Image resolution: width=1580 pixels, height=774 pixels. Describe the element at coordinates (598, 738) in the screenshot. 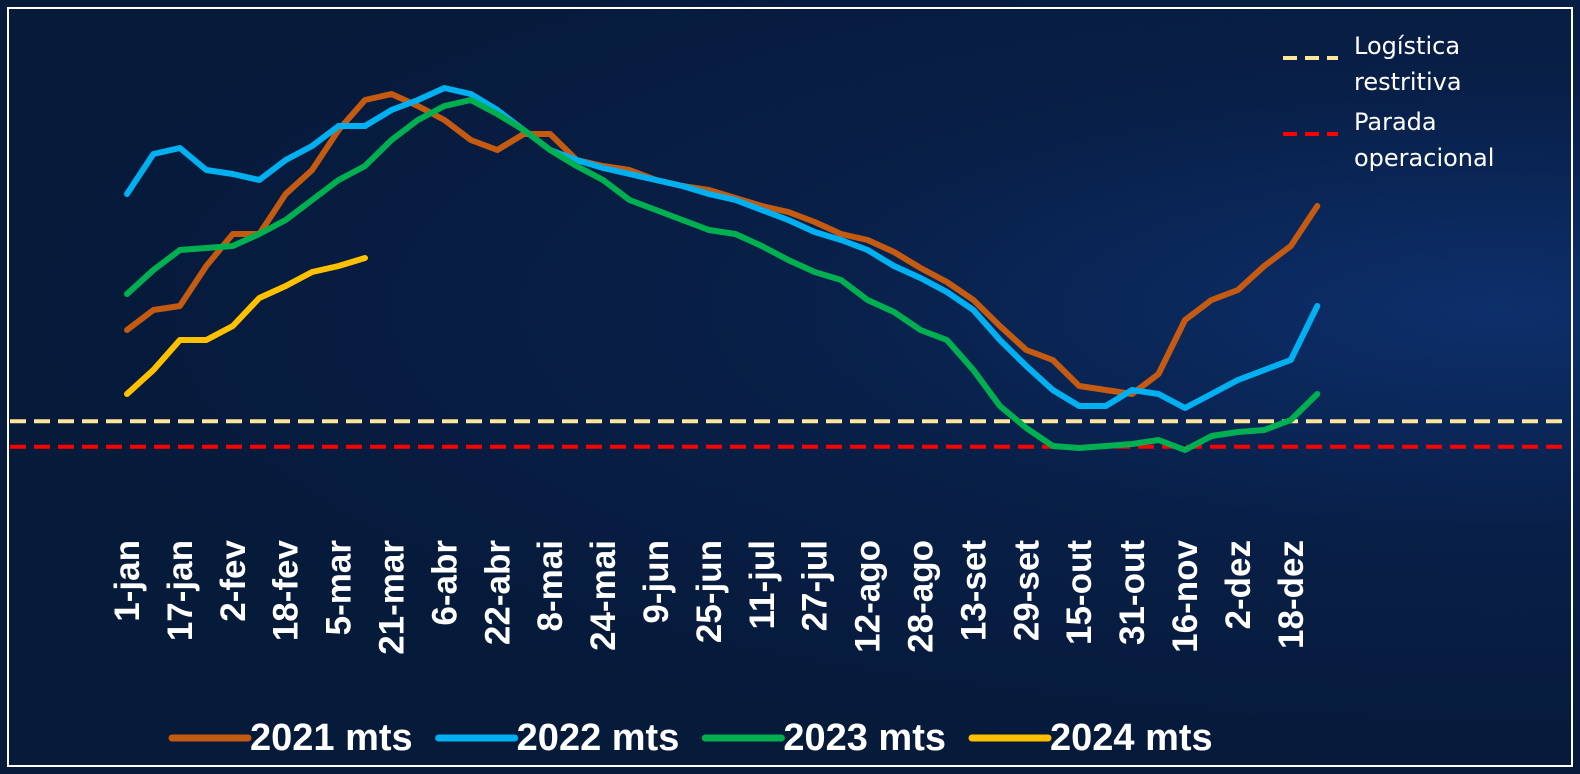

I see `legend-label: 2022 mts` at that location.